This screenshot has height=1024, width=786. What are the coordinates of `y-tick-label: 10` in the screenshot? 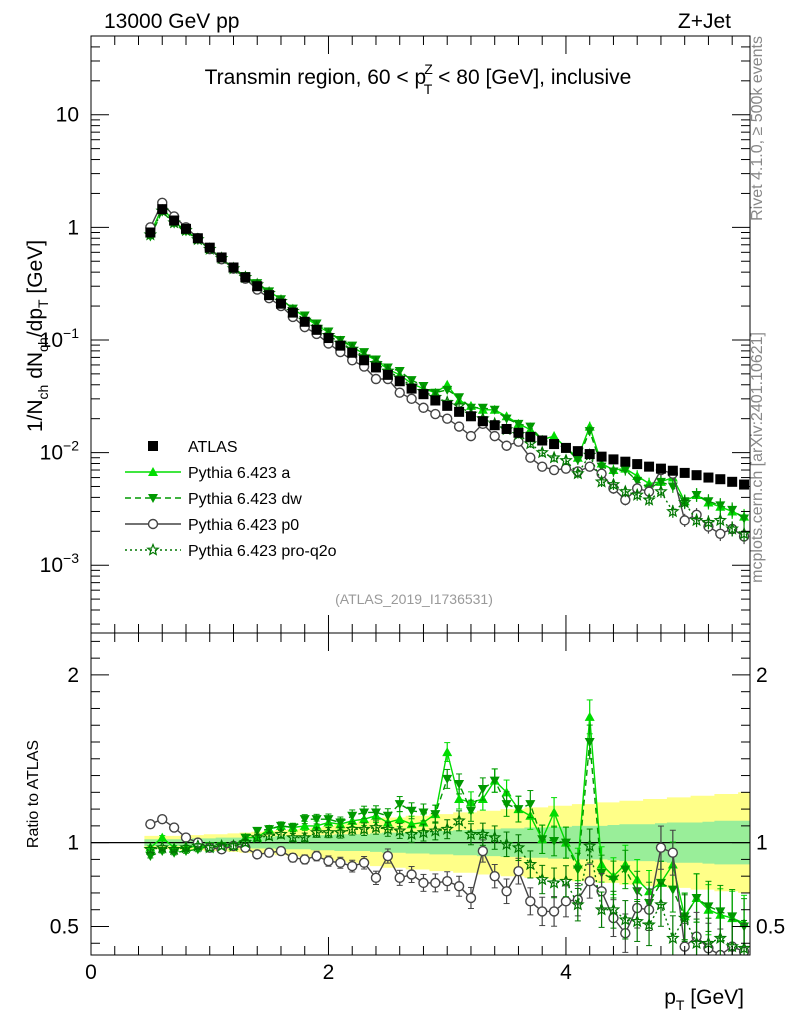 It's located at (67, 115).